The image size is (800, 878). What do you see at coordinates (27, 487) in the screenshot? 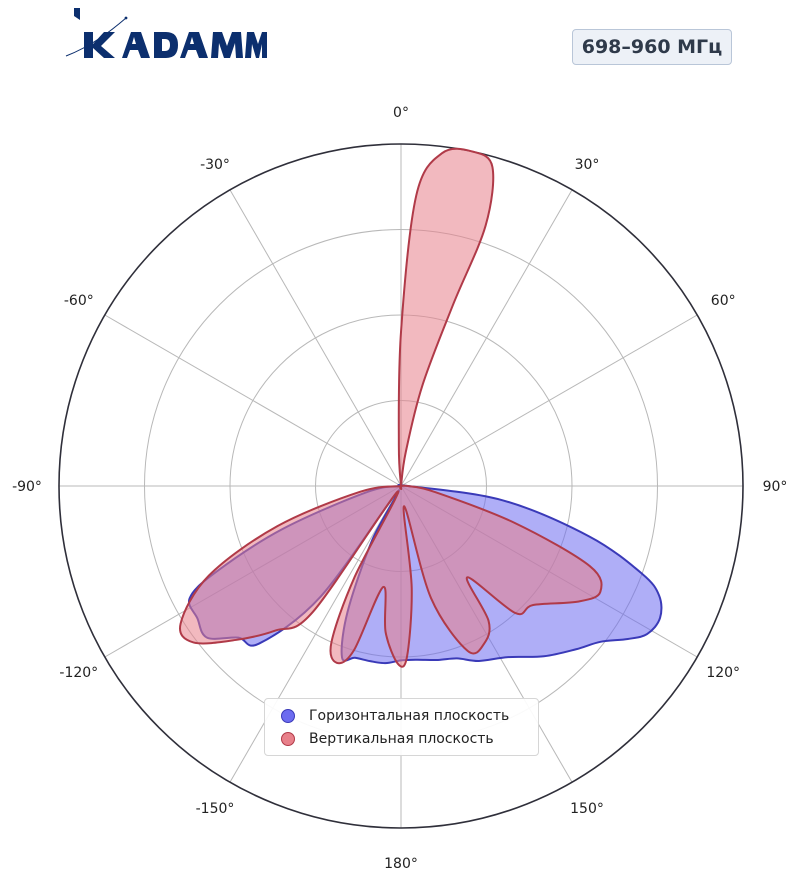
I see `angle-tick-label: -90°` at bounding box center [27, 487].